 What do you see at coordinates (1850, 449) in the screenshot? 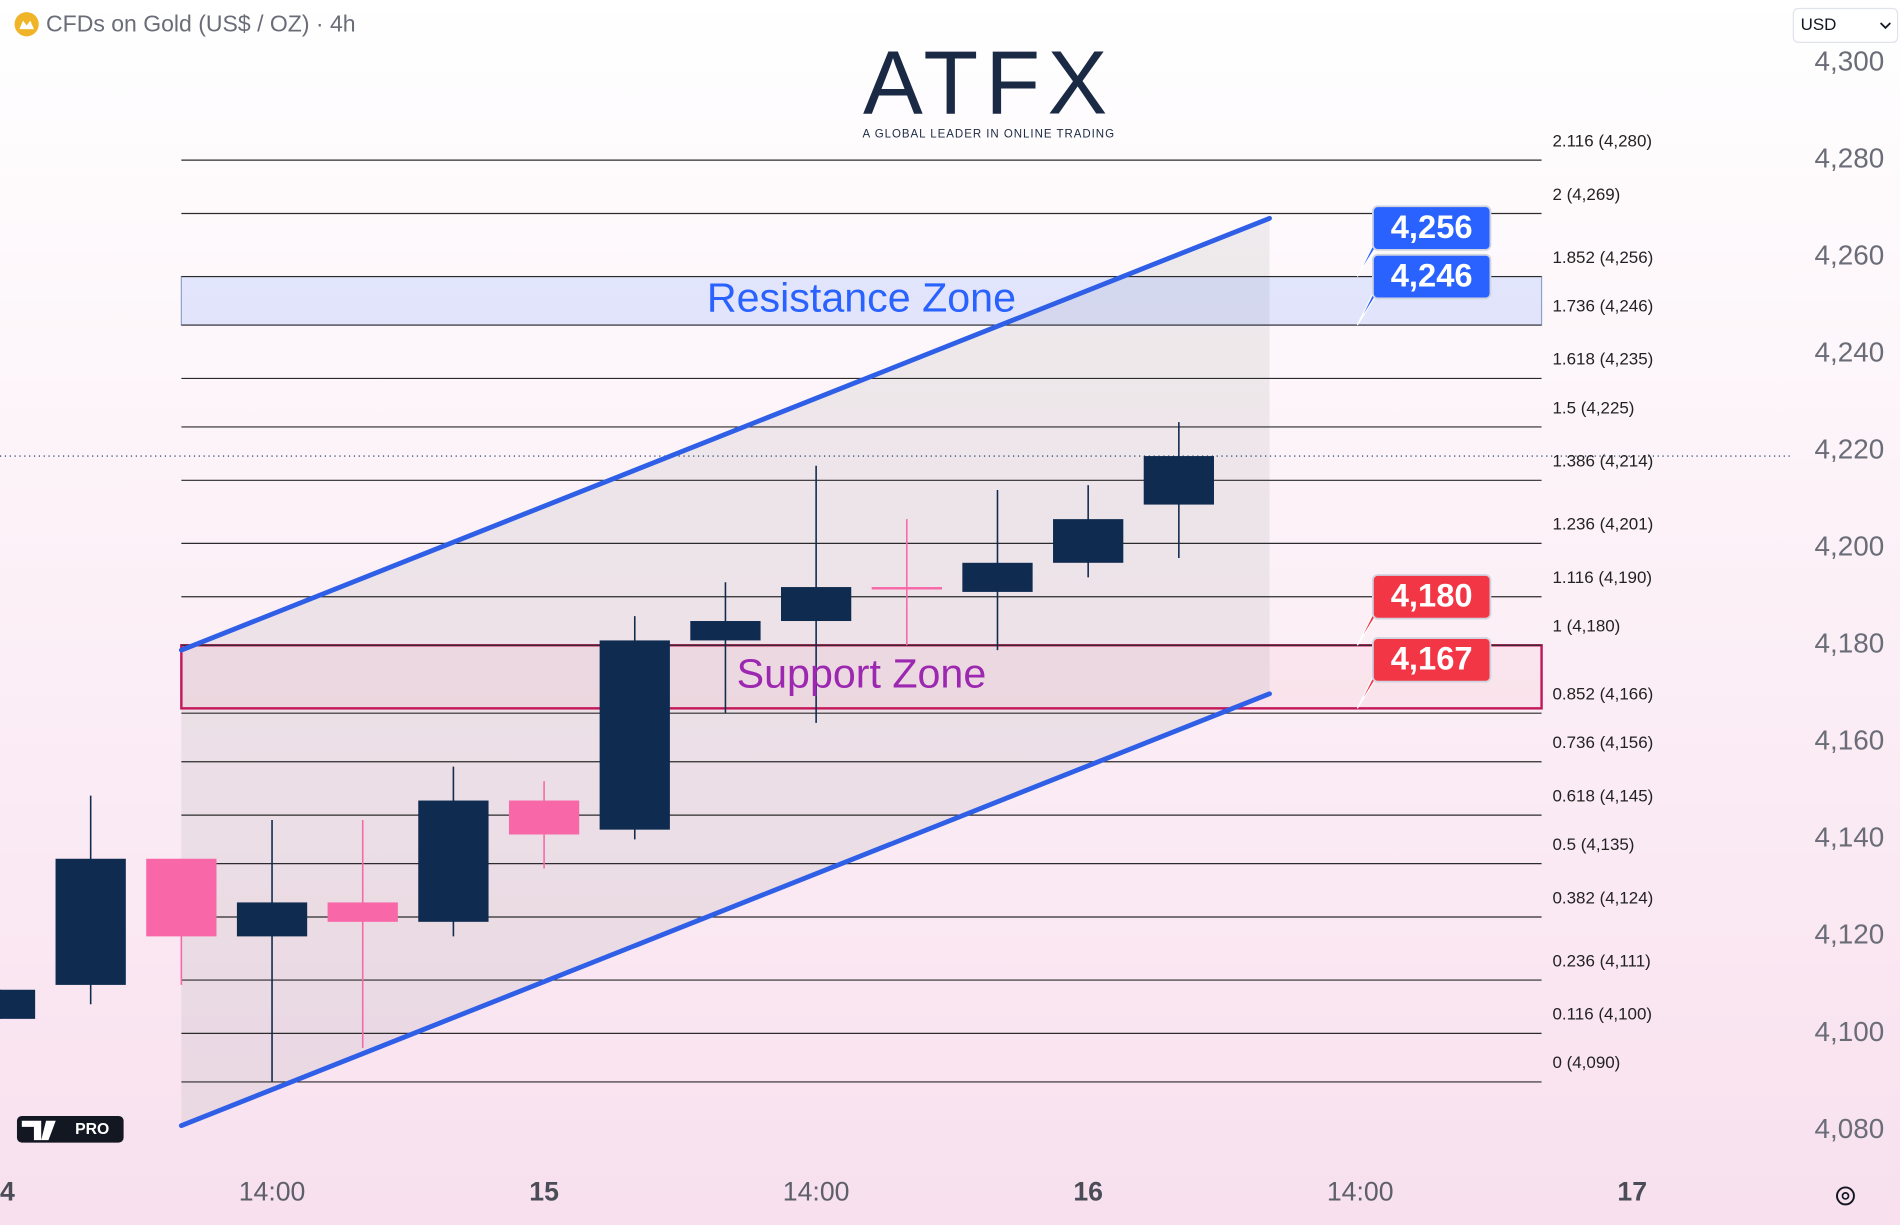
I see `y-tick-label: 4,220` at bounding box center [1850, 449].